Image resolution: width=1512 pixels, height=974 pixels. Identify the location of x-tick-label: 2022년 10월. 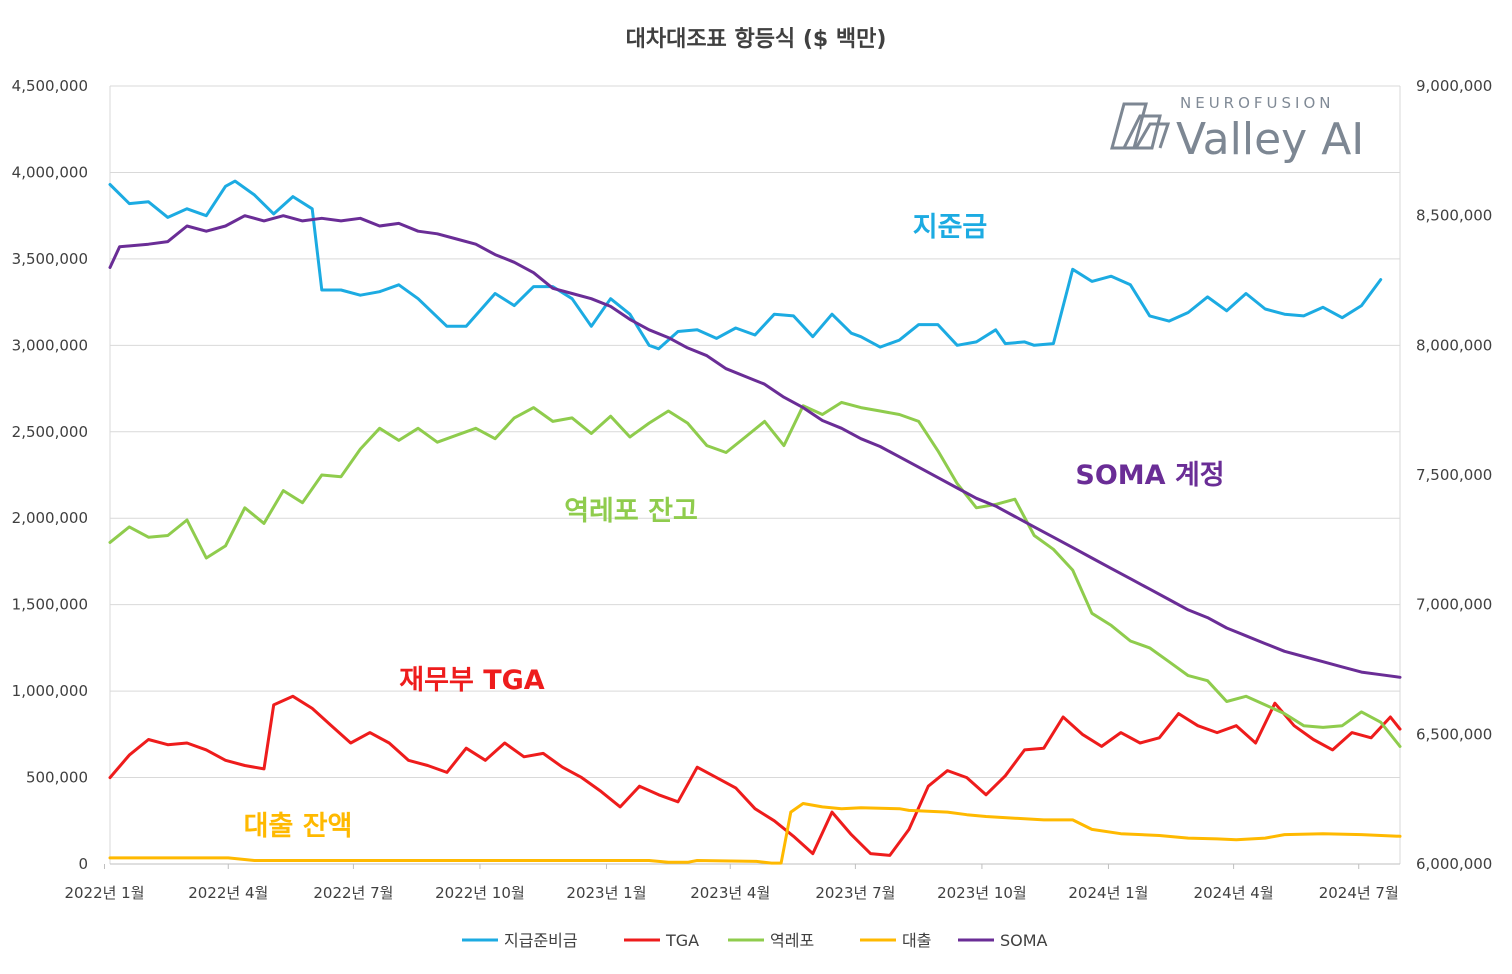
(480, 893).